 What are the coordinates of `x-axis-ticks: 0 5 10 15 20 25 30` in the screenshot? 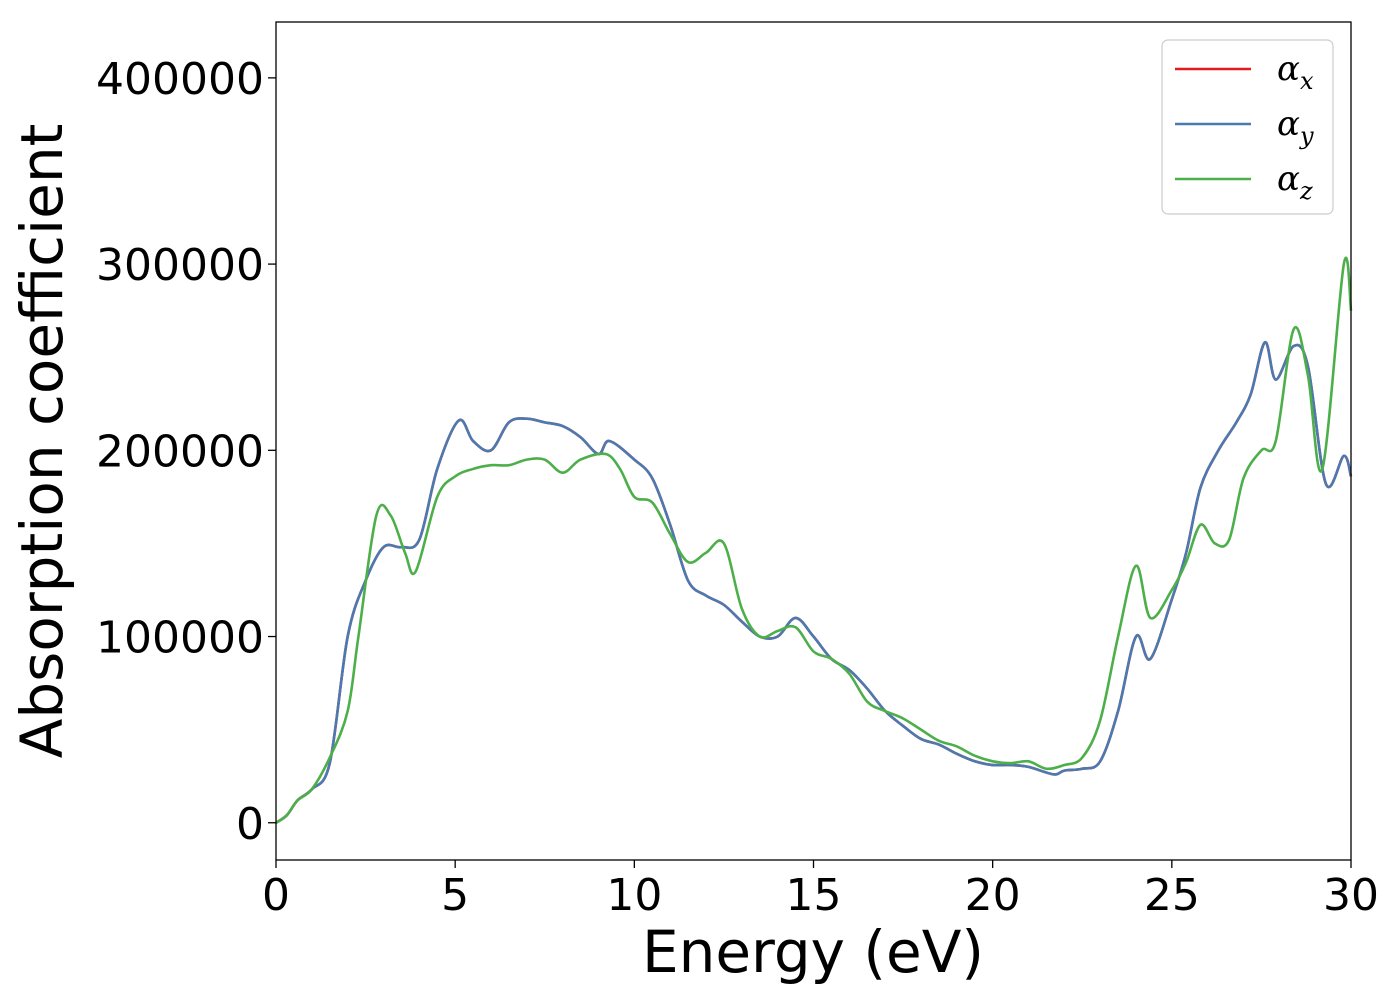 It's located at (820, 890).